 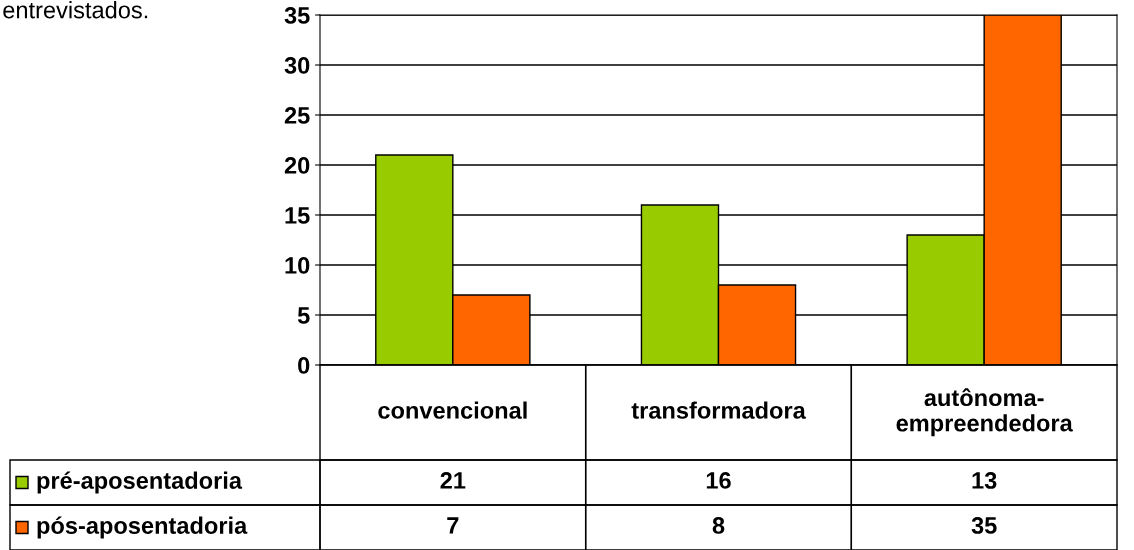 I want to click on y-tick-label: 15, so click(x=297, y=215).